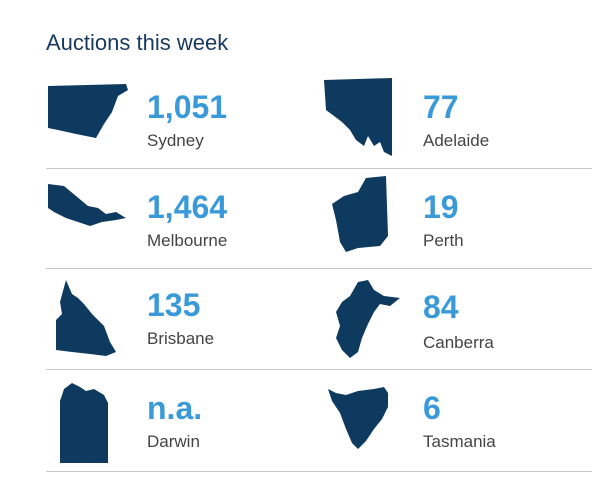 This screenshot has height=503, width=613. I want to click on act-map-icon, so click(368, 319).